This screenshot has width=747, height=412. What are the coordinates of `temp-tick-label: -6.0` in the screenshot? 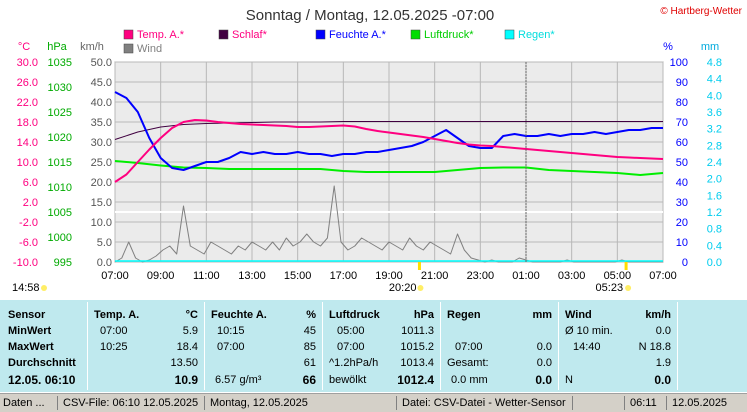 It's located at (28, 243).